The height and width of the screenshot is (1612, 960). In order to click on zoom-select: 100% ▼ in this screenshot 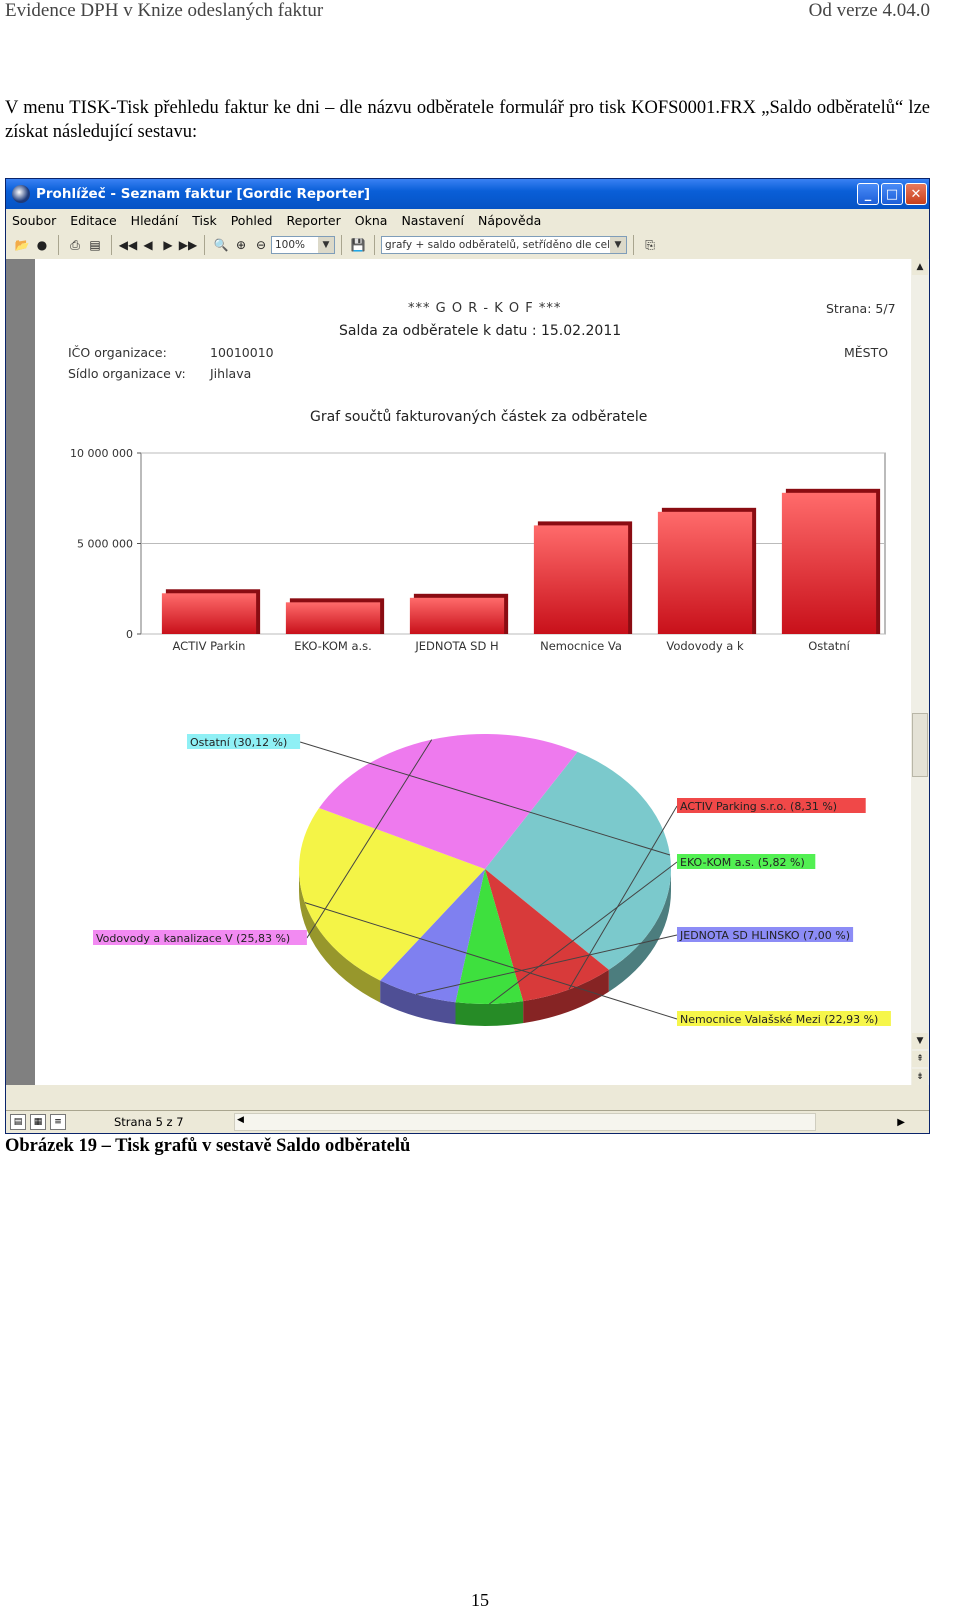, I will do `click(303, 245)`.